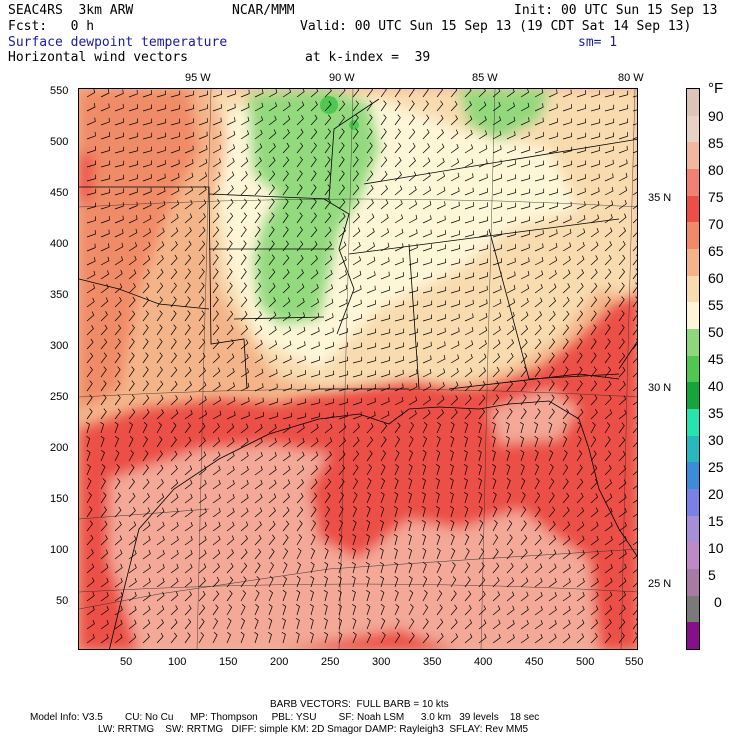 Image resolution: width=740 pixels, height=740 pixels. What do you see at coordinates (59, 550) in the screenshot?
I see `y-tick-label: 100` at bounding box center [59, 550].